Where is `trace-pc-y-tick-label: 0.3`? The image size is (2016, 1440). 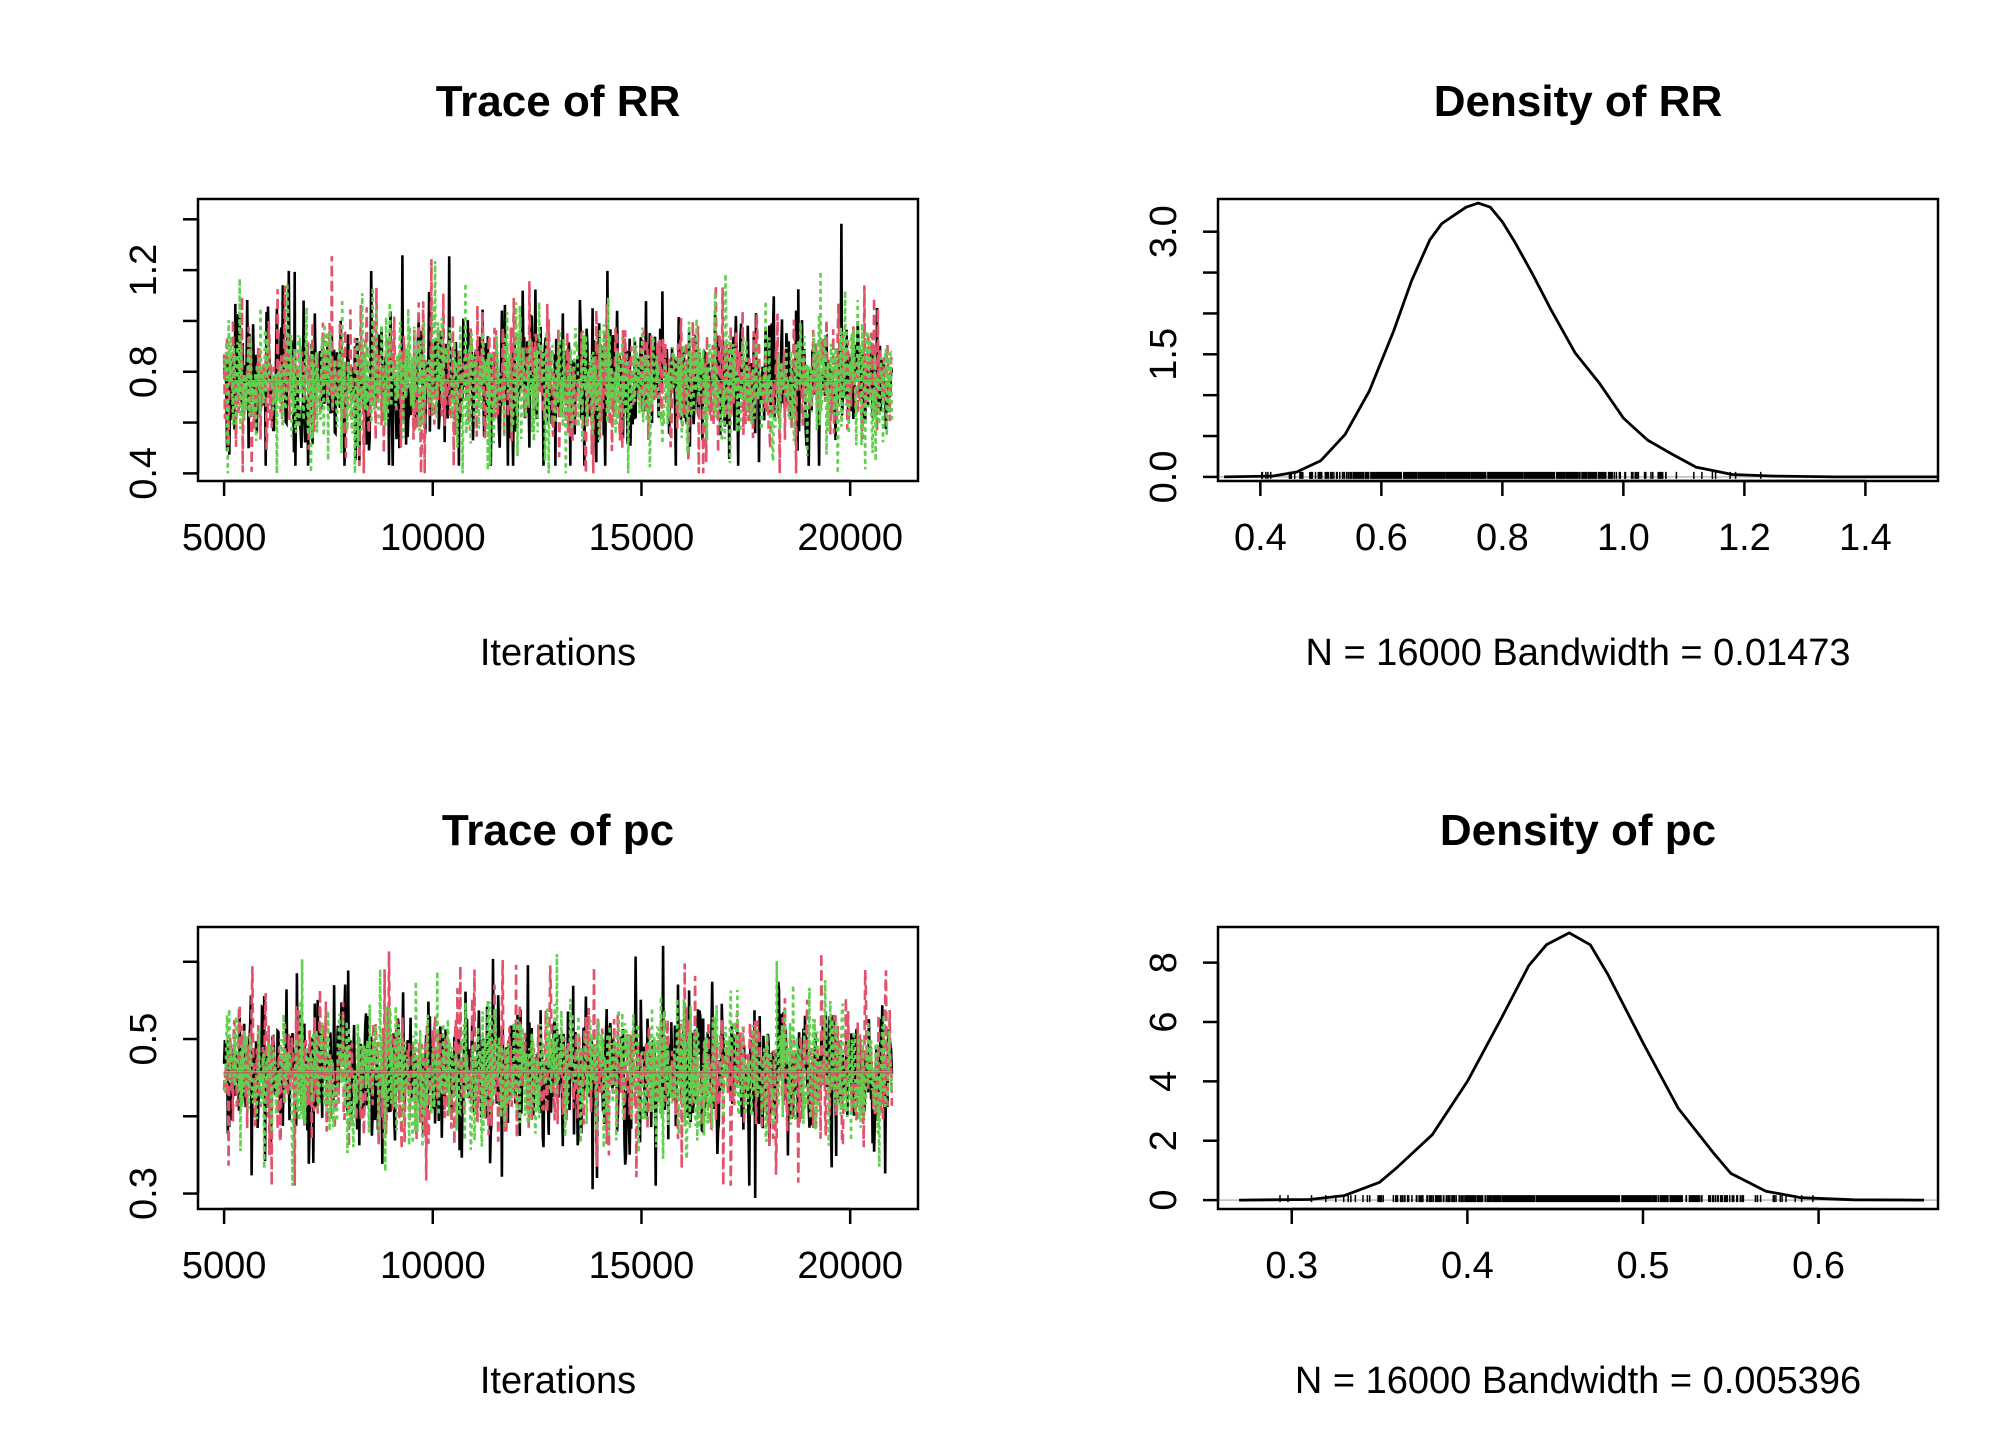
trace-pc-y-tick-label: 0.3 is located at coordinates (144, 1193).